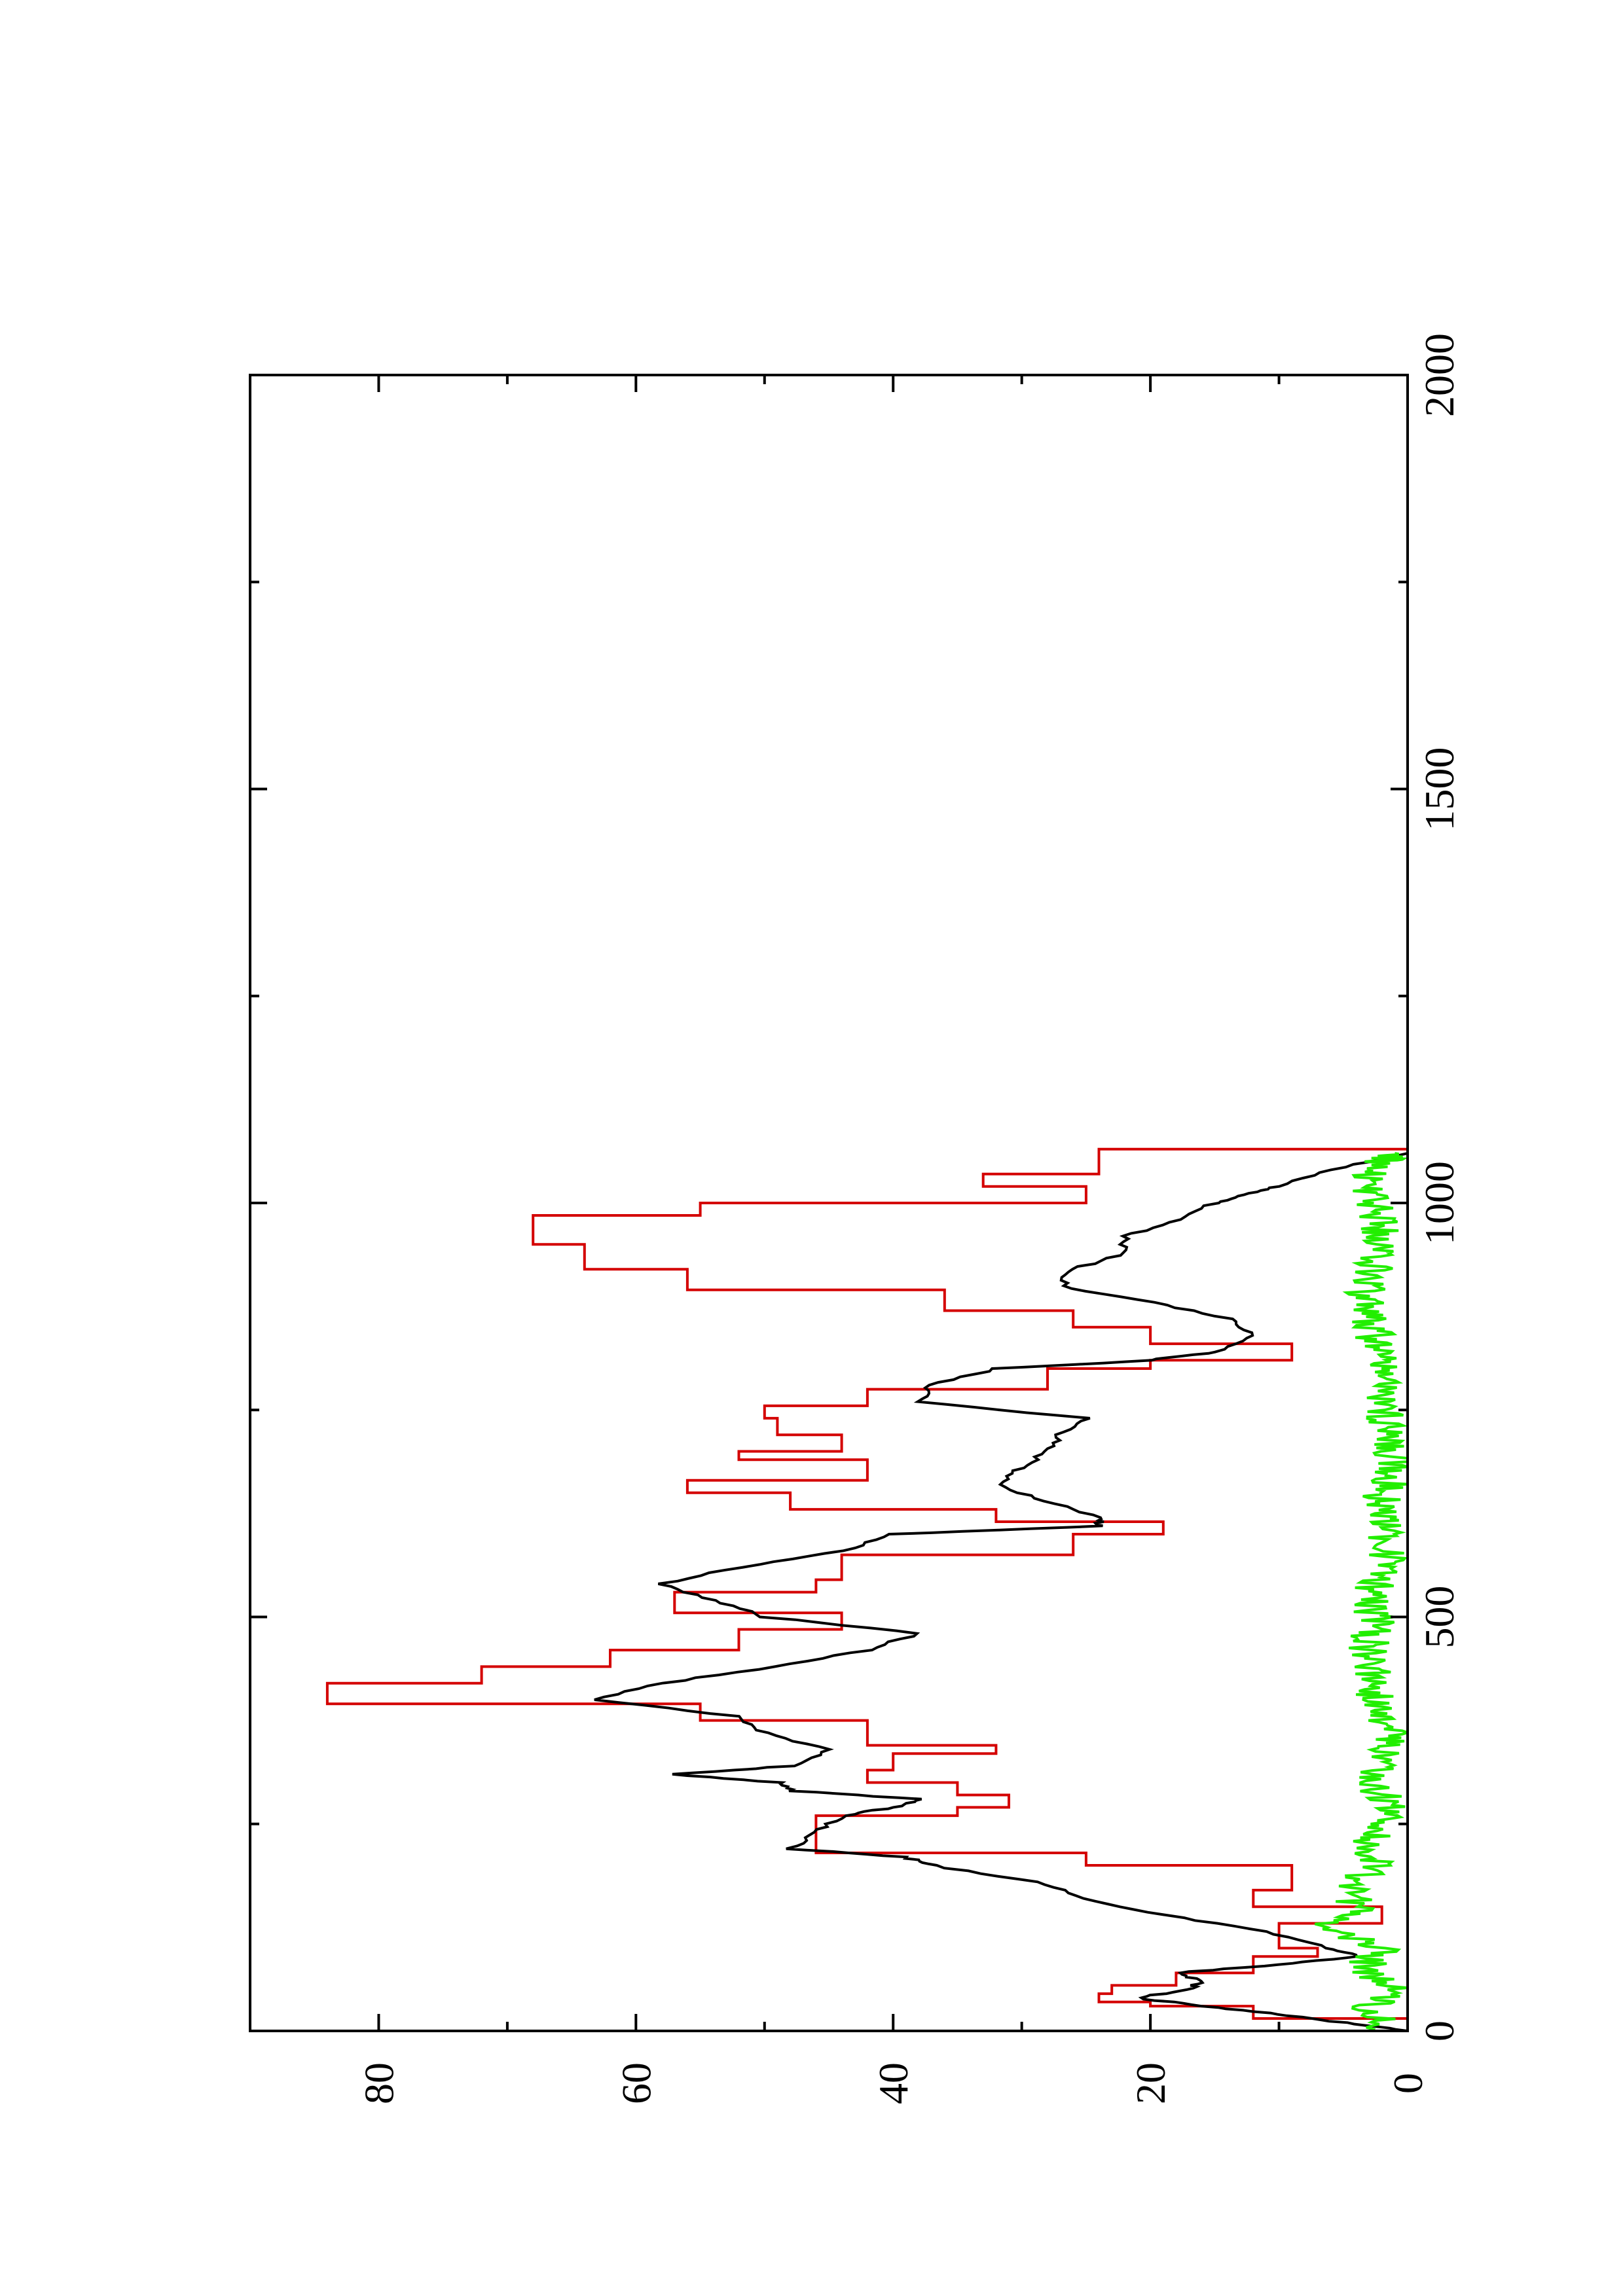  Describe the element at coordinates (1408, 2083) in the screenshot. I see `y-tick-label: 0` at that location.